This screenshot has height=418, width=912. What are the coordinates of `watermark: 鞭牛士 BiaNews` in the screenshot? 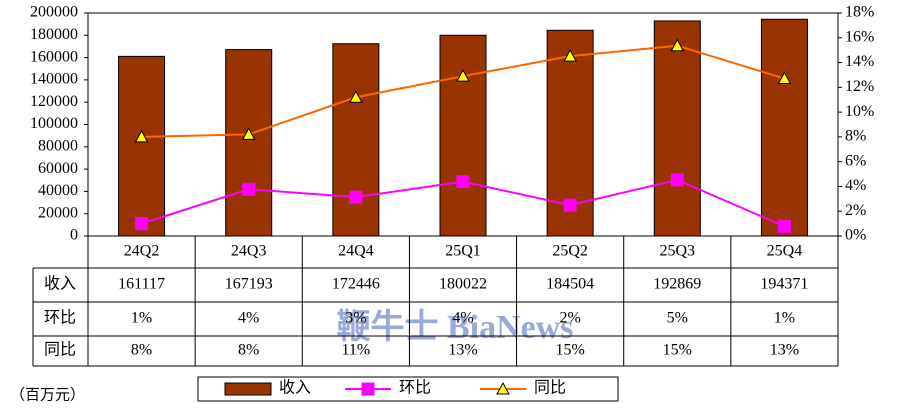 It's located at (454, 327).